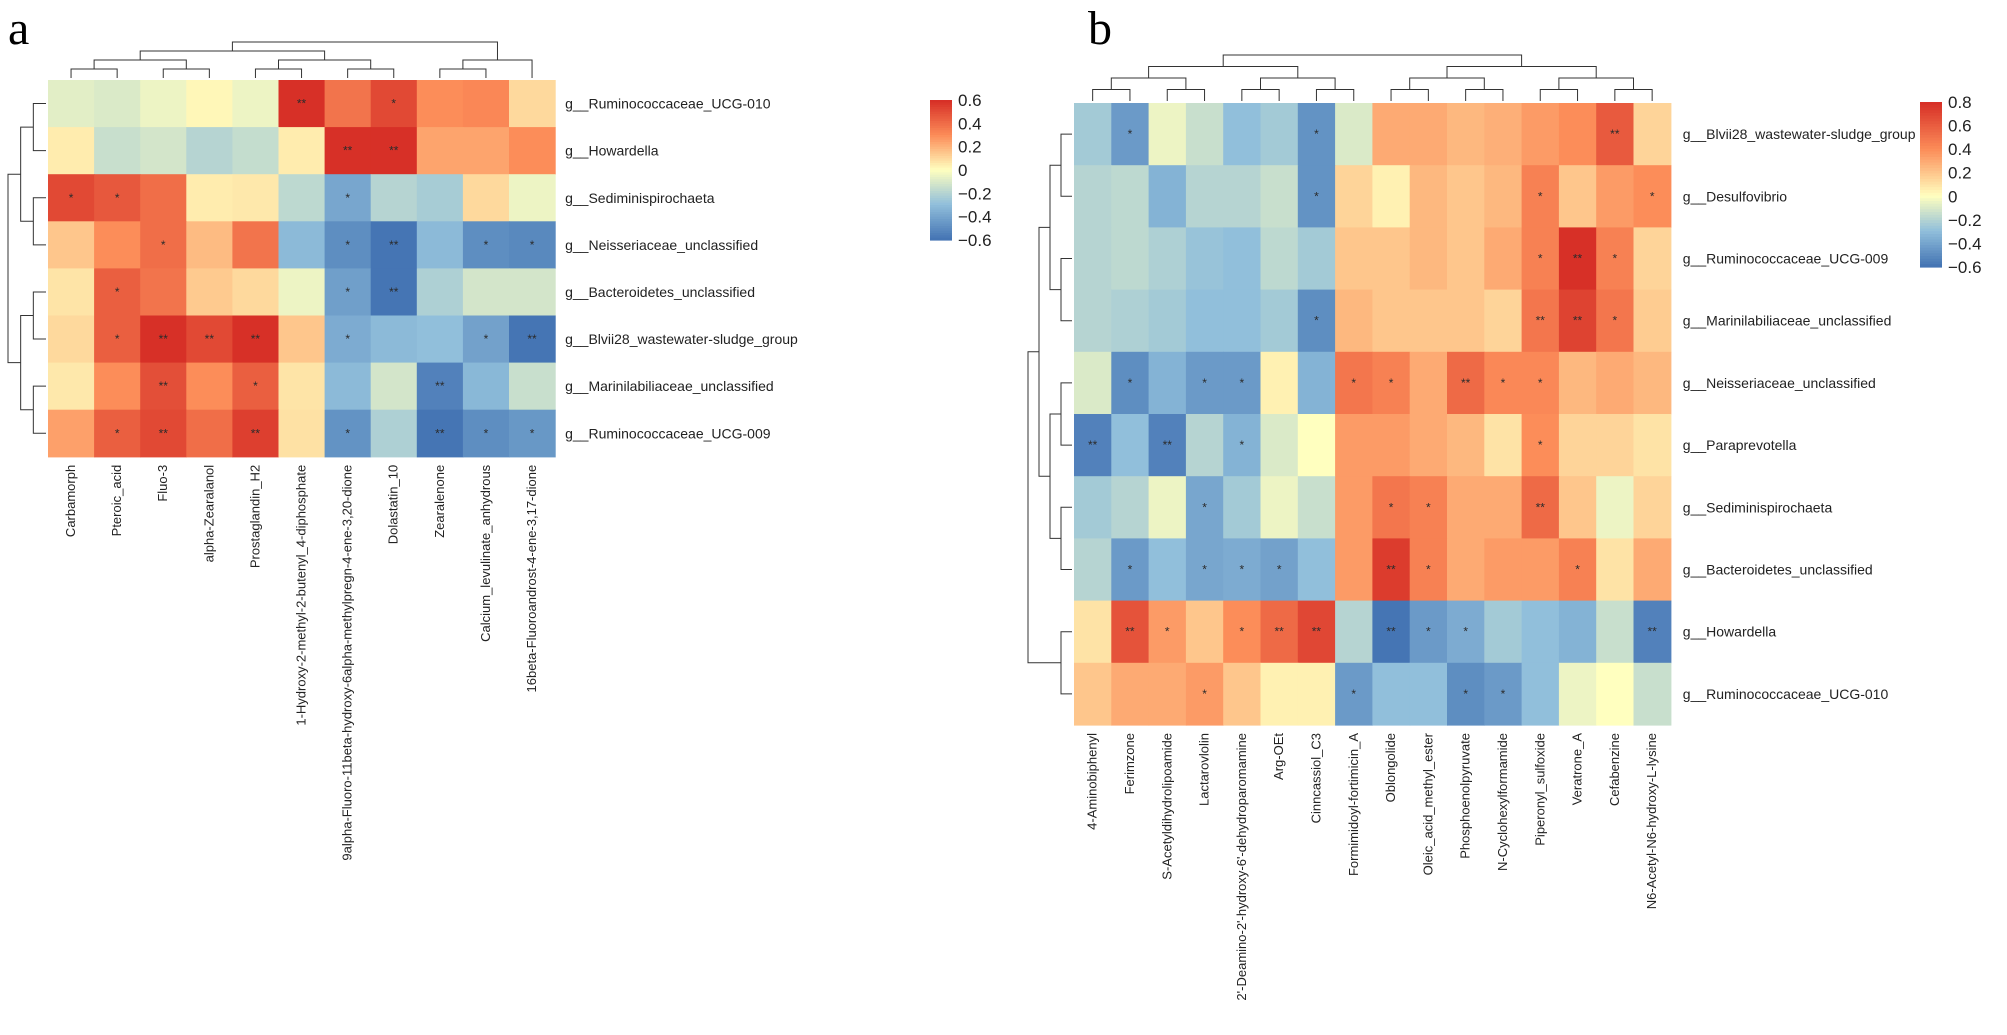  I want to click on column-label: S-Acetyldihydrolipoamide, so click(1166, 806).